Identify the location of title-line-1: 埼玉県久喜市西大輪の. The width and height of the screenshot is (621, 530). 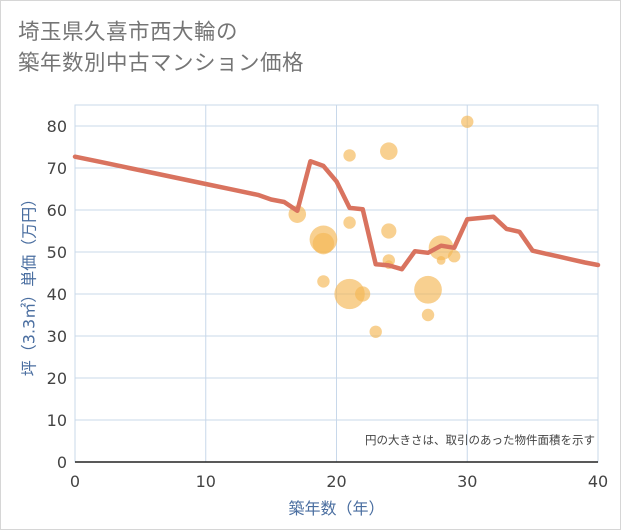
(128, 32).